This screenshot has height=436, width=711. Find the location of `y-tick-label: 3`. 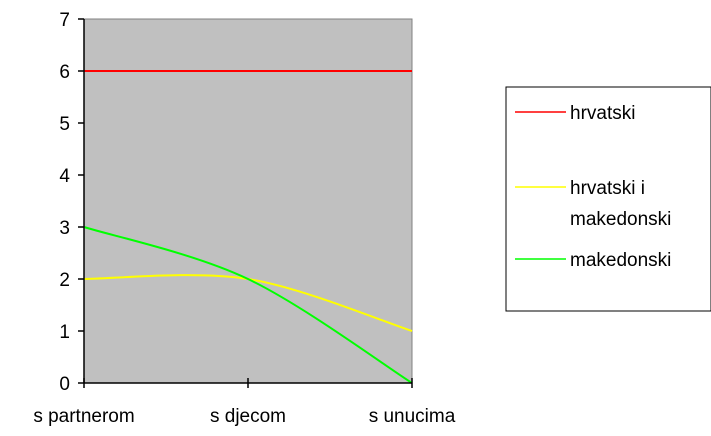

y-tick-label: 3 is located at coordinates (64, 228).